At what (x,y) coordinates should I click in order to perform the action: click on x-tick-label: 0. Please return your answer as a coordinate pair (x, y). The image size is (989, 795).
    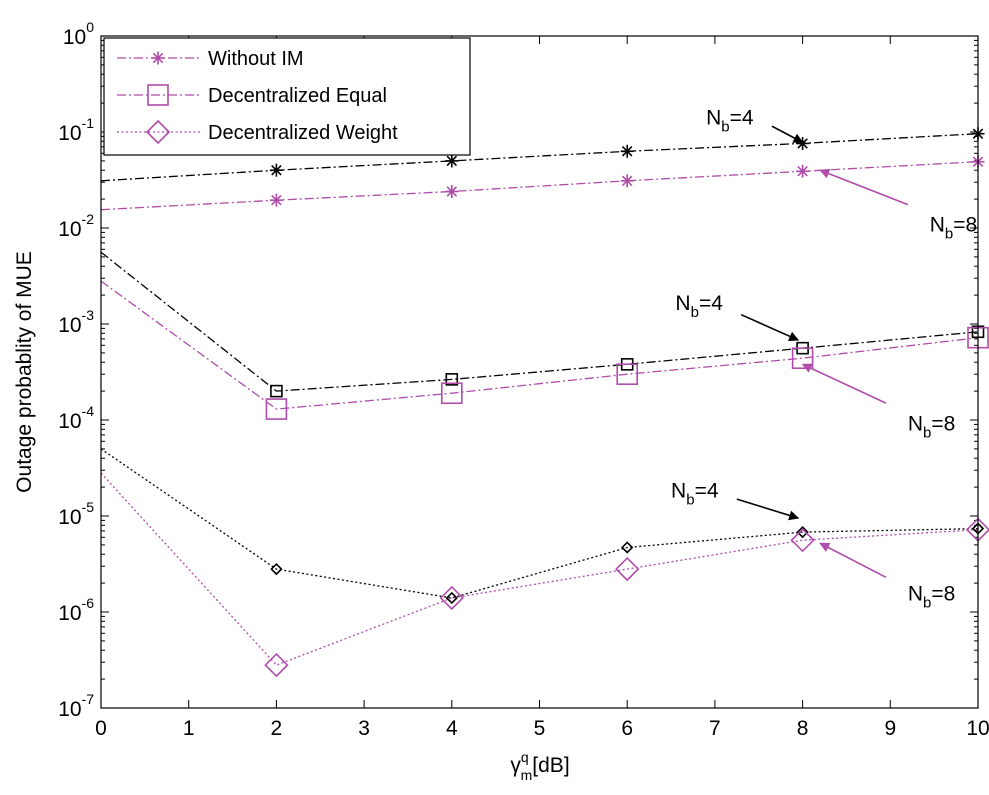
    Looking at the image, I should click on (101, 728).